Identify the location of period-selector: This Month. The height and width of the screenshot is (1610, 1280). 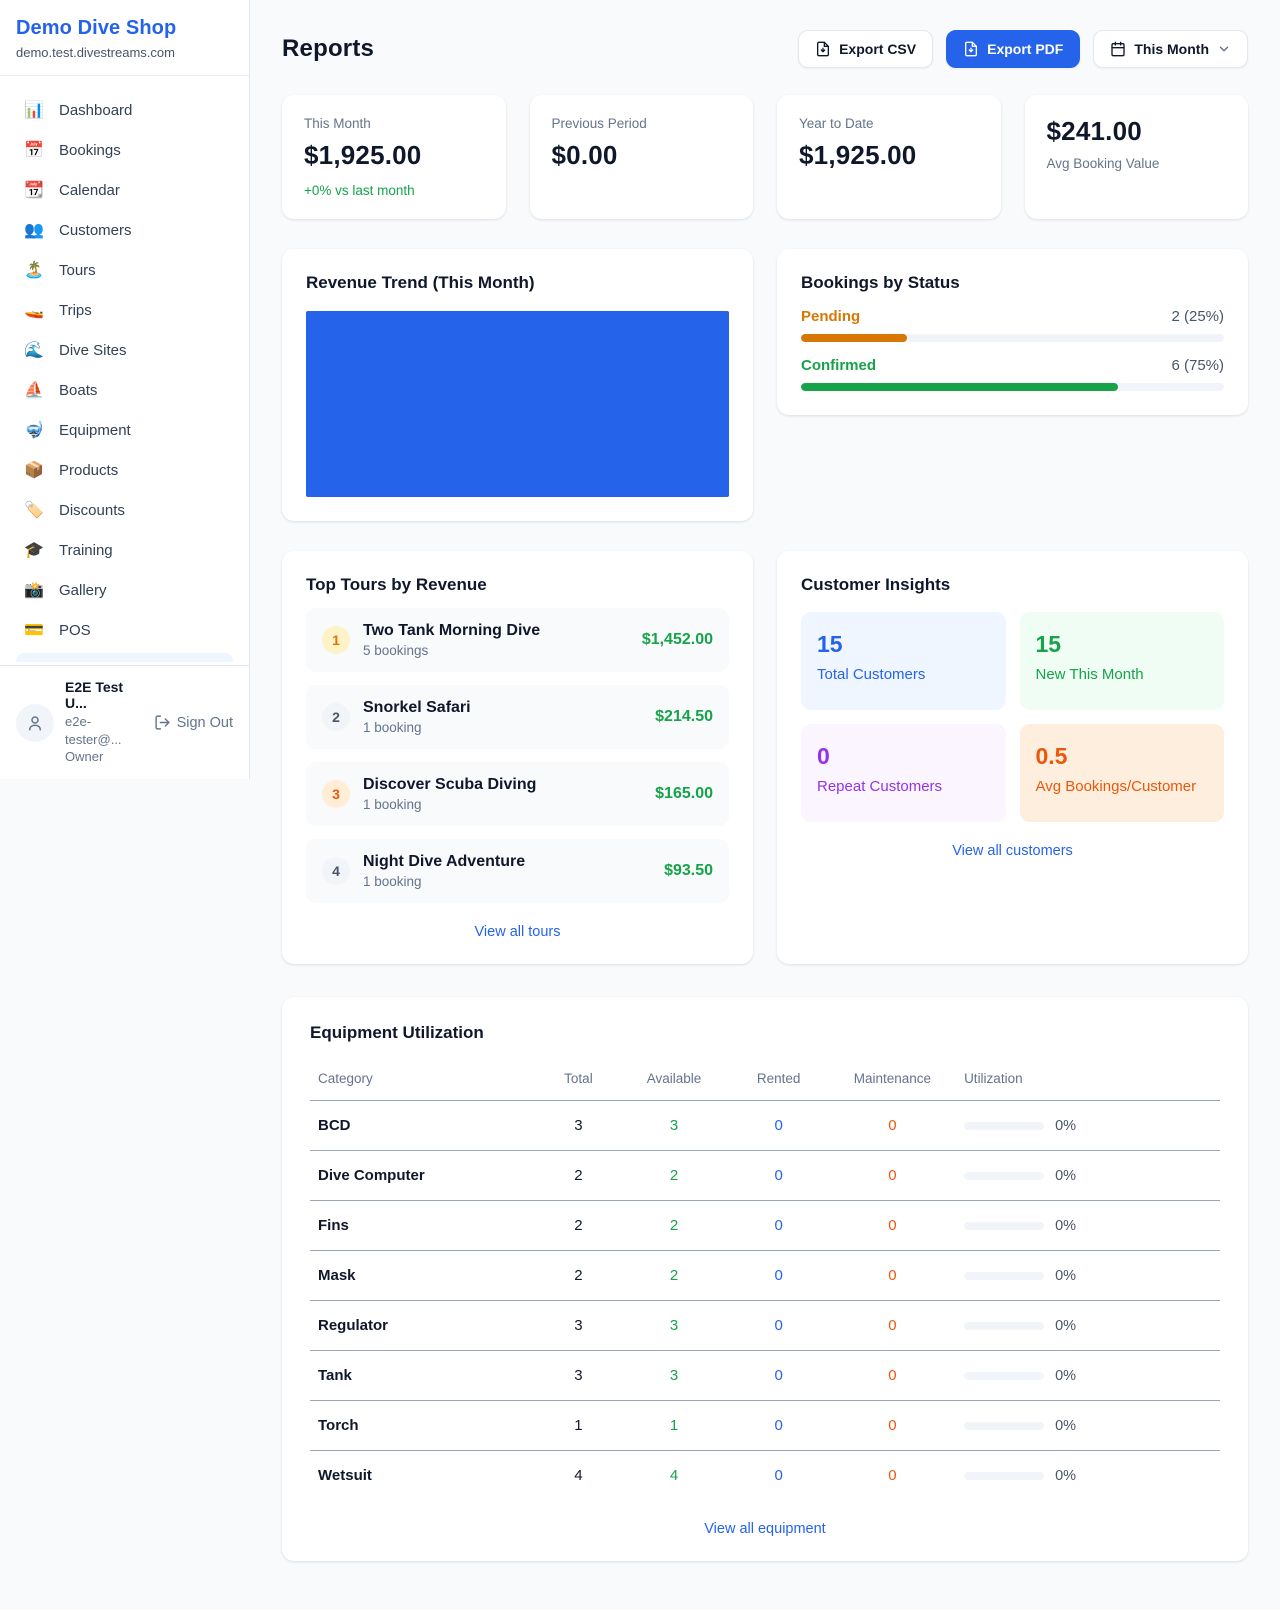
(1170, 49).